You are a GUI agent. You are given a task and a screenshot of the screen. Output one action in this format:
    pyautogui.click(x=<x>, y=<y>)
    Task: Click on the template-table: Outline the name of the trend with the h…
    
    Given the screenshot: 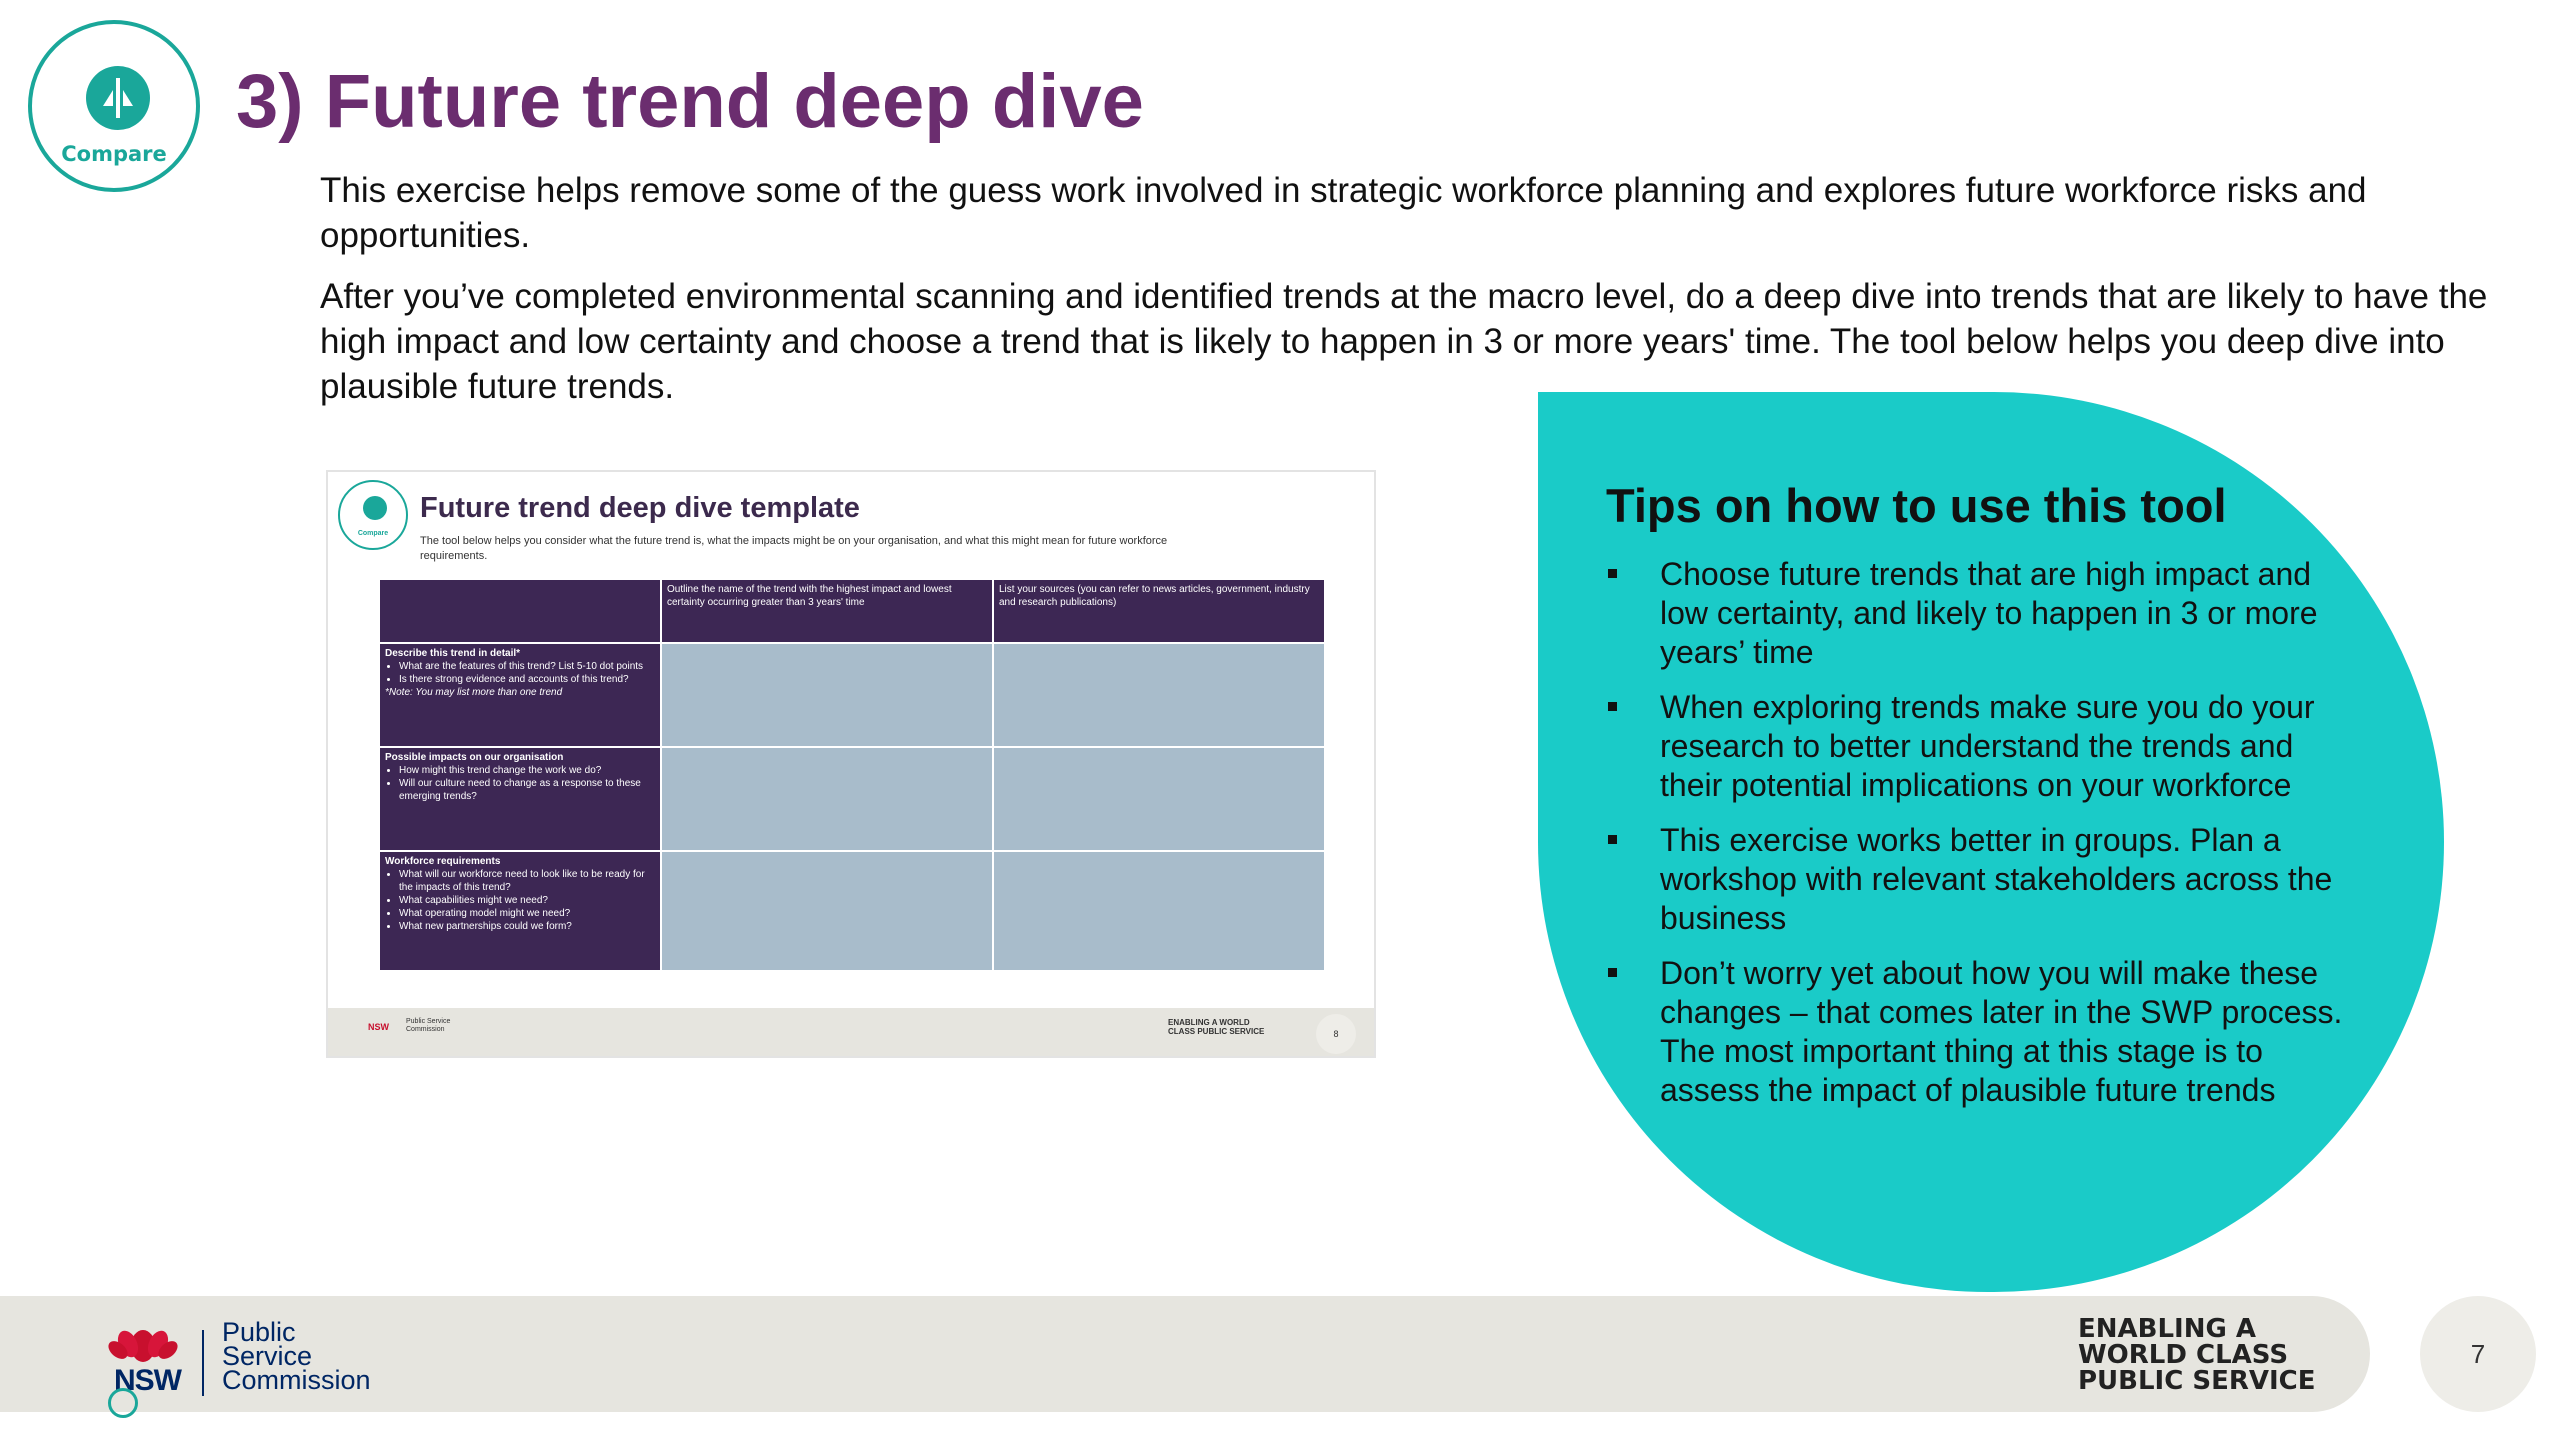 What is the action you would take?
    pyautogui.click(x=852, y=775)
    